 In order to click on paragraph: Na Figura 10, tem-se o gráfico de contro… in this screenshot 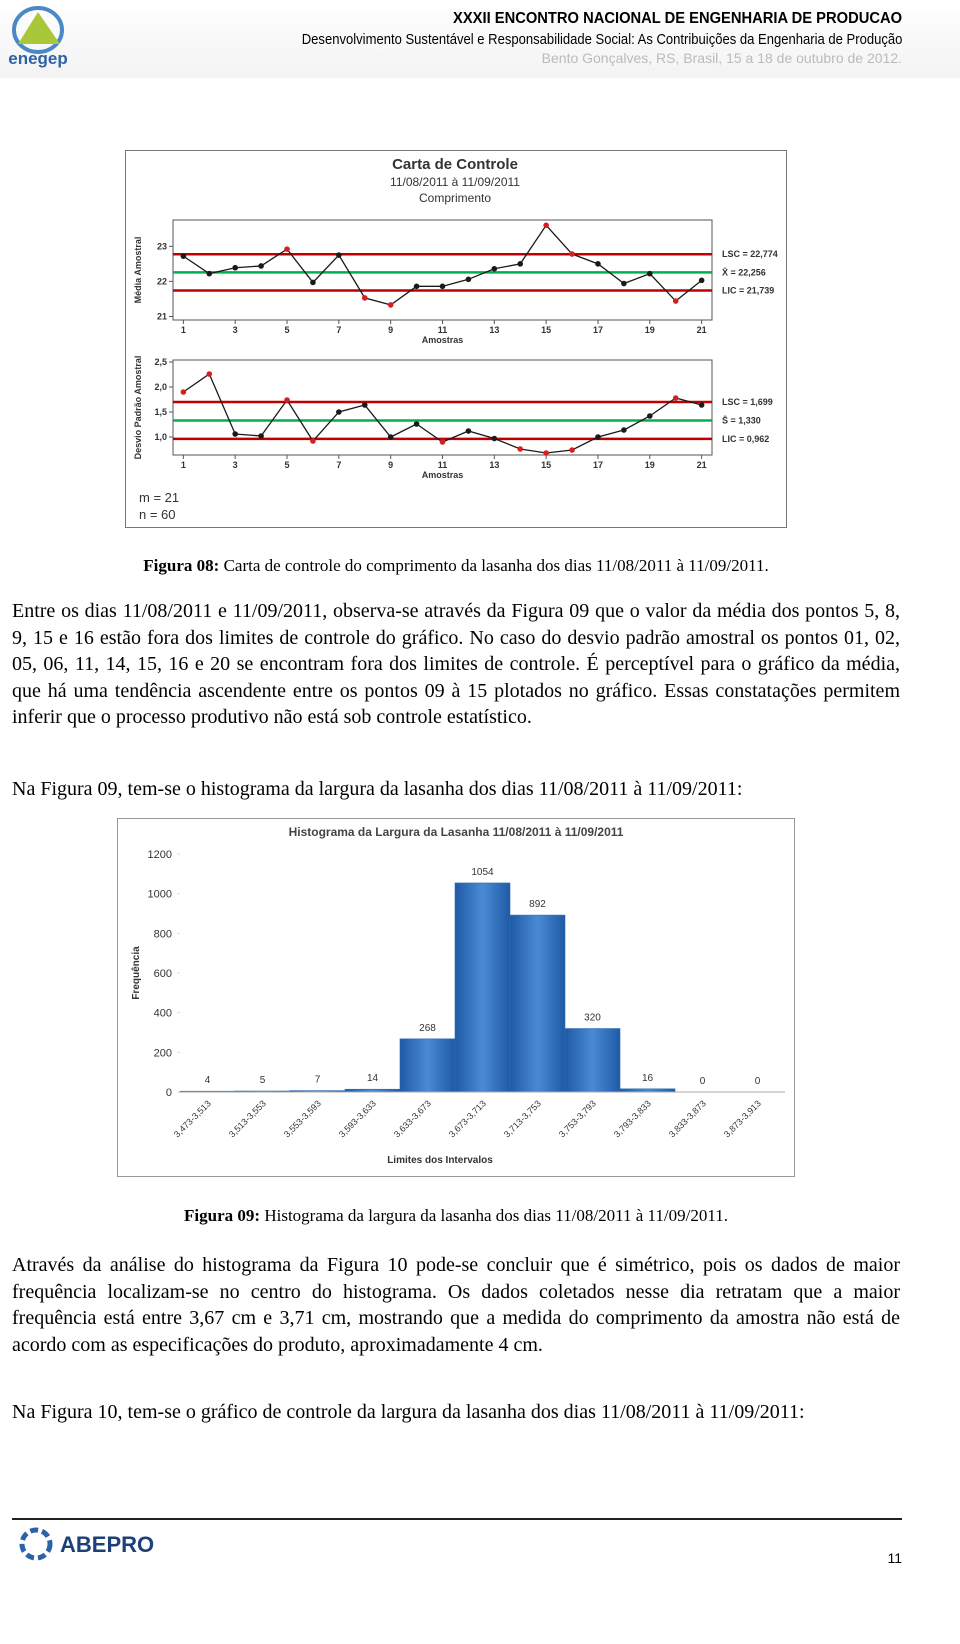, I will do `click(408, 1412)`.